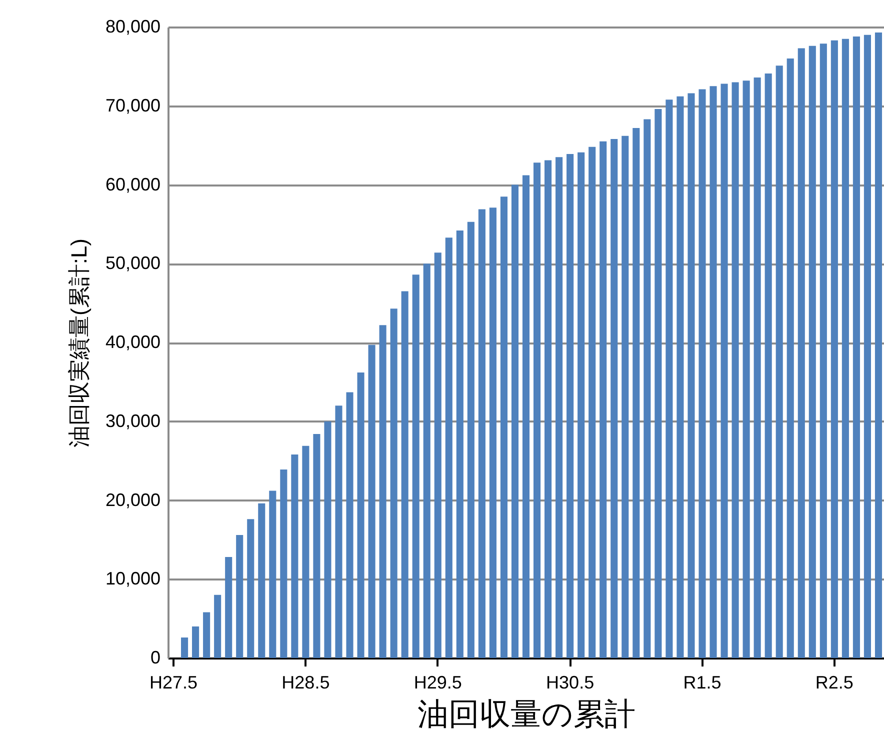  I want to click on x-axis-title: 油回収量の累計, so click(527, 714).